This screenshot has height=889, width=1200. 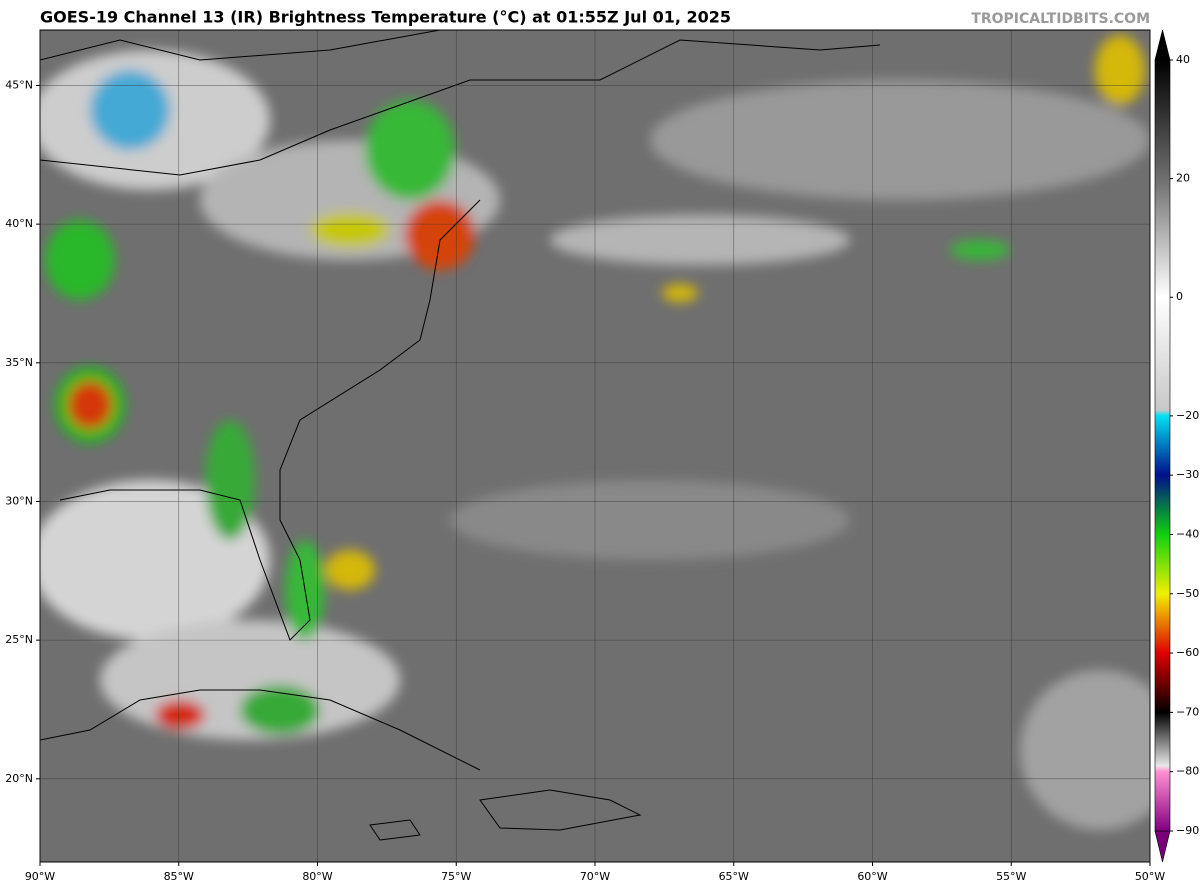 What do you see at coordinates (1187, 771) in the screenshot?
I see `colorbar-tick-label: −80` at bounding box center [1187, 771].